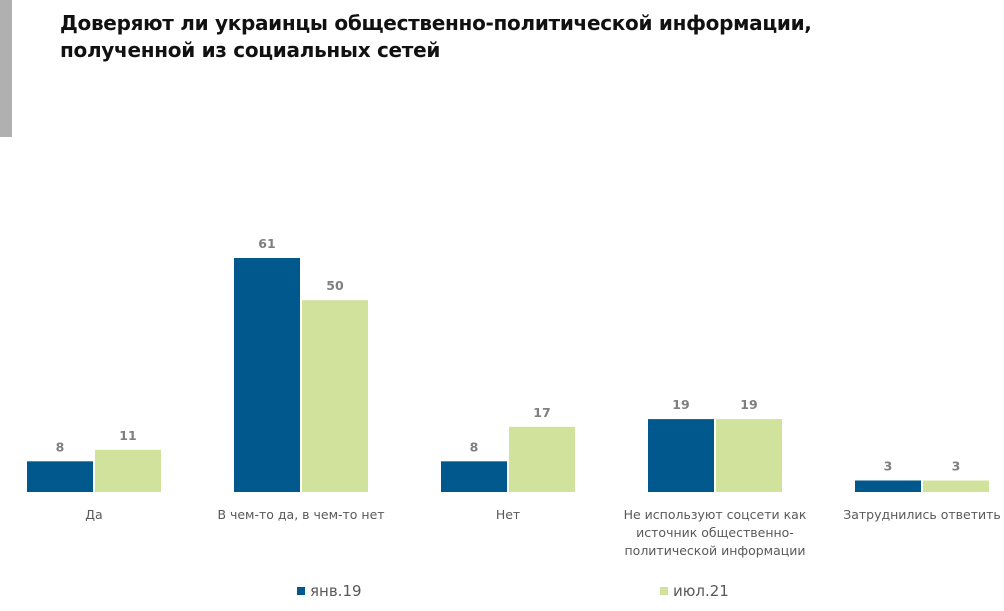 Image resolution: width=1004 pixels, height=611 pixels. What do you see at coordinates (250, 50) in the screenshot?
I see `title-line-2: полученной из социальных сетей` at bounding box center [250, 50].